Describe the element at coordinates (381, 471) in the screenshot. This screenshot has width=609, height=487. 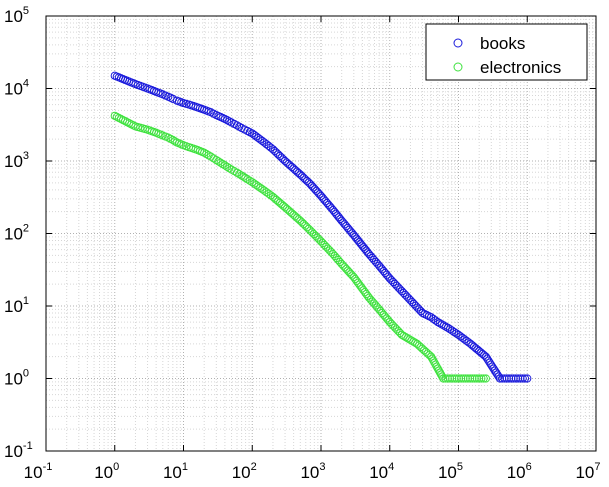
I see `x-tick-label: 10⁴` at that location.